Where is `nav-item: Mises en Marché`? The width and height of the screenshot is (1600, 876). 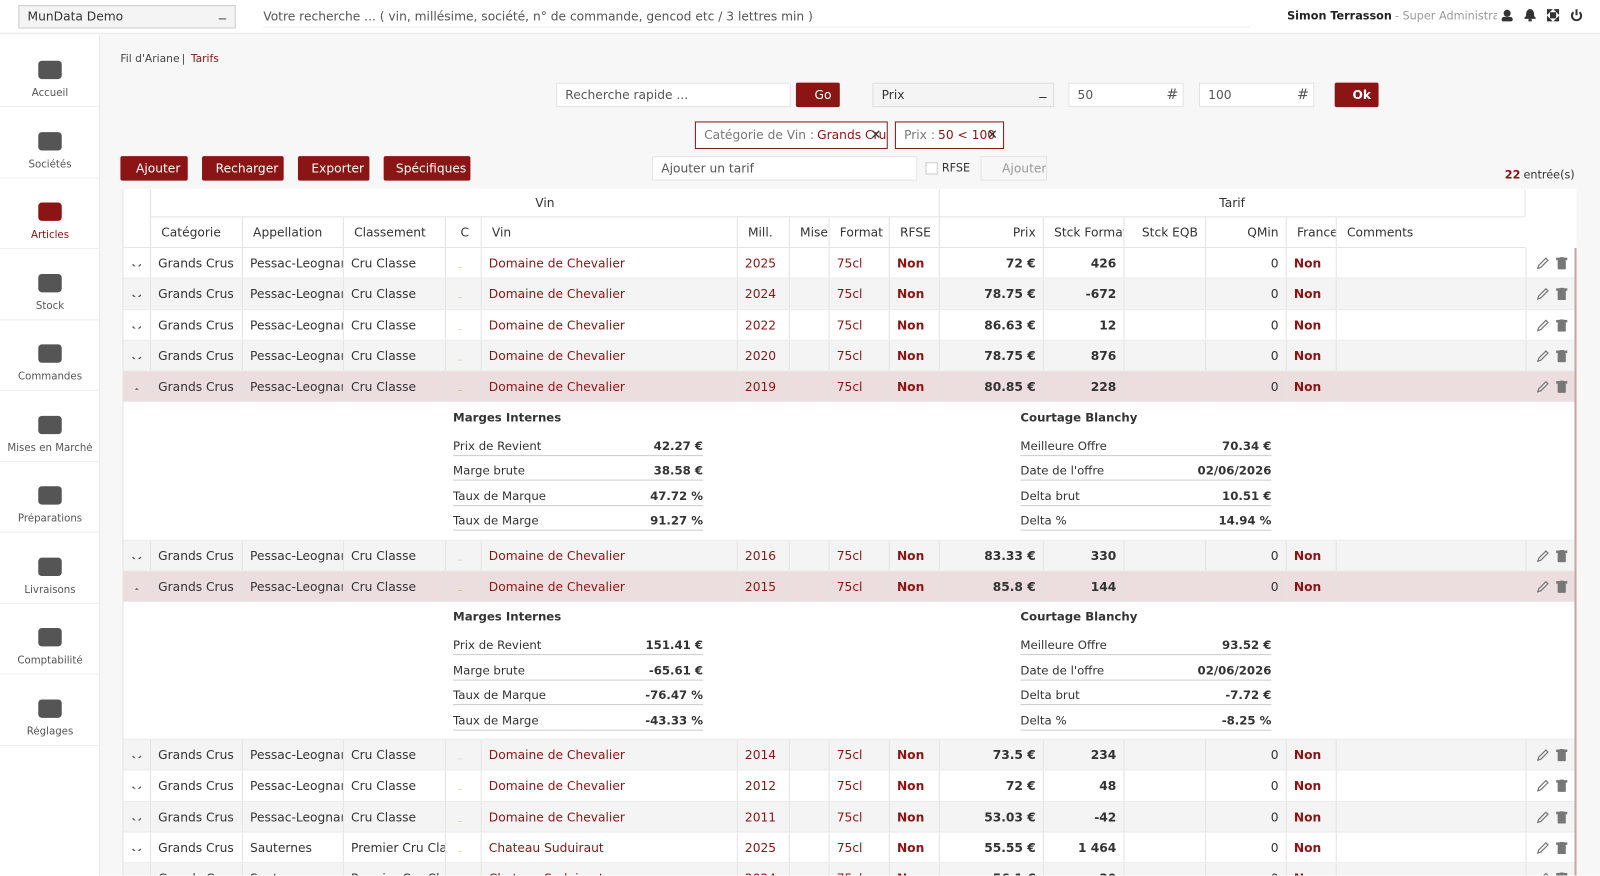
nav-item: Mises en Marché is located at coordinates (49, 426).